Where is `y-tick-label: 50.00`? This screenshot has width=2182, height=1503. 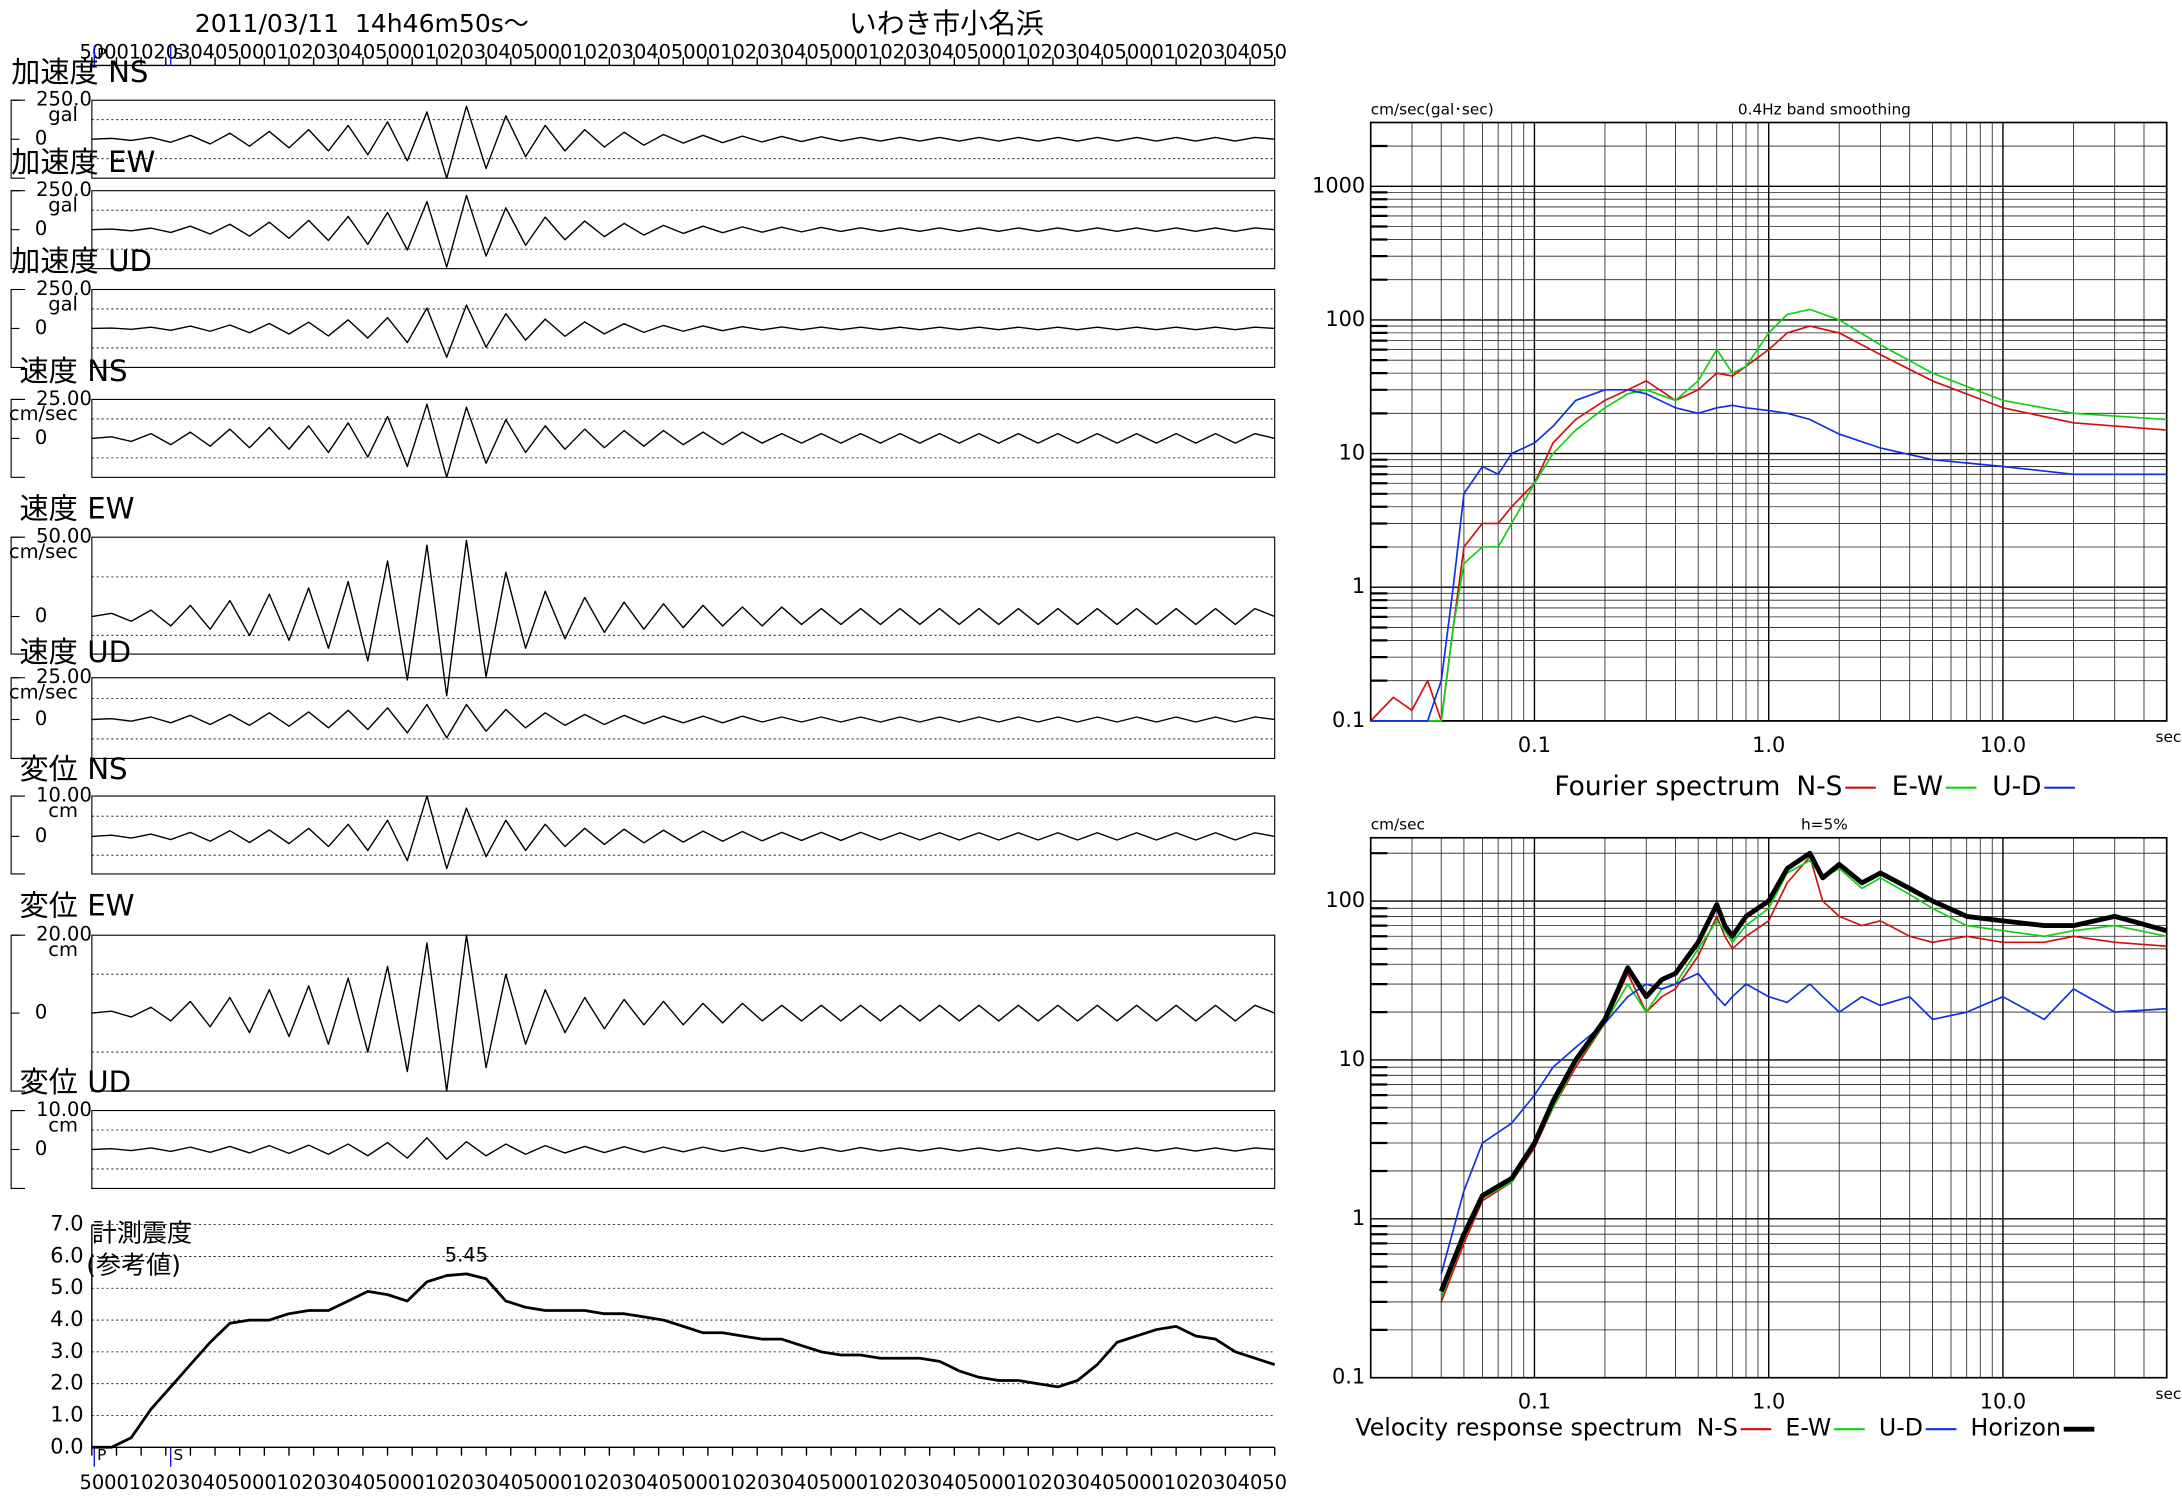 y-tick-label: 50.00 is located at coordinates (64, 536).